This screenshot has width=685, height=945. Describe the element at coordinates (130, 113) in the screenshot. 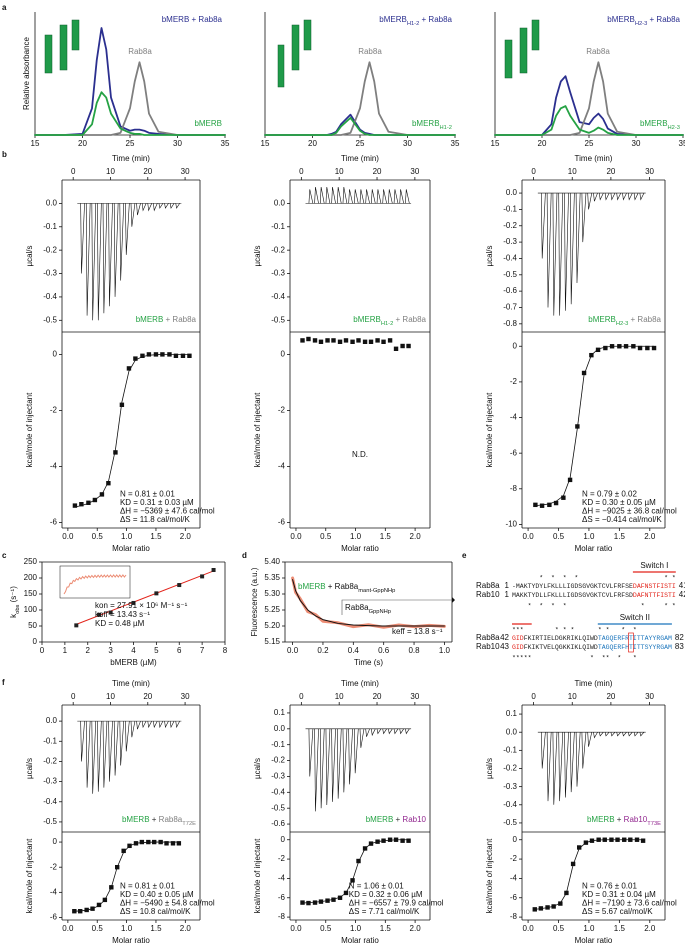

I see `series-line` at that location.